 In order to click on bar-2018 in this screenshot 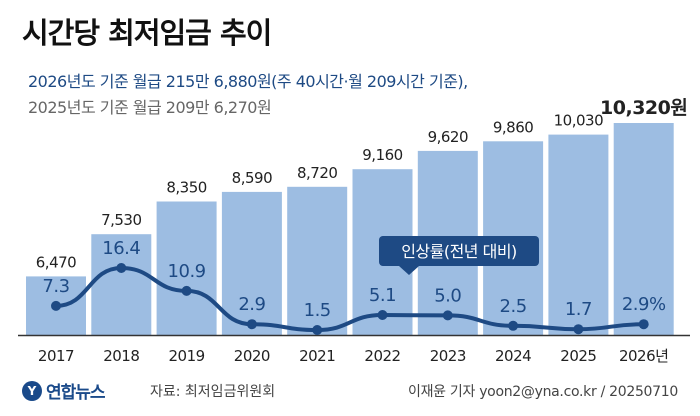, I will do `click(121, 284)`.